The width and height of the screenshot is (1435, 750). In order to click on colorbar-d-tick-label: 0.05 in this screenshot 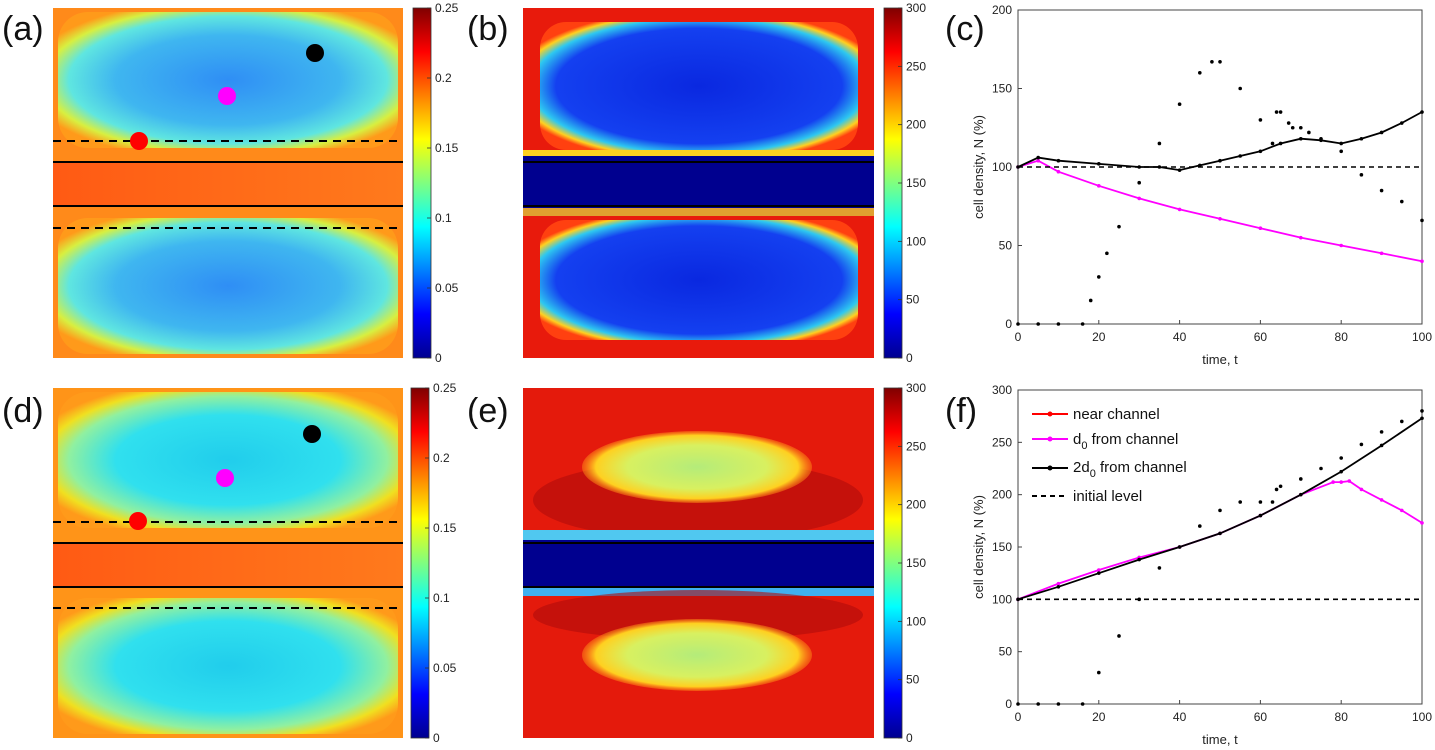, I will do `click(445, 668)`.